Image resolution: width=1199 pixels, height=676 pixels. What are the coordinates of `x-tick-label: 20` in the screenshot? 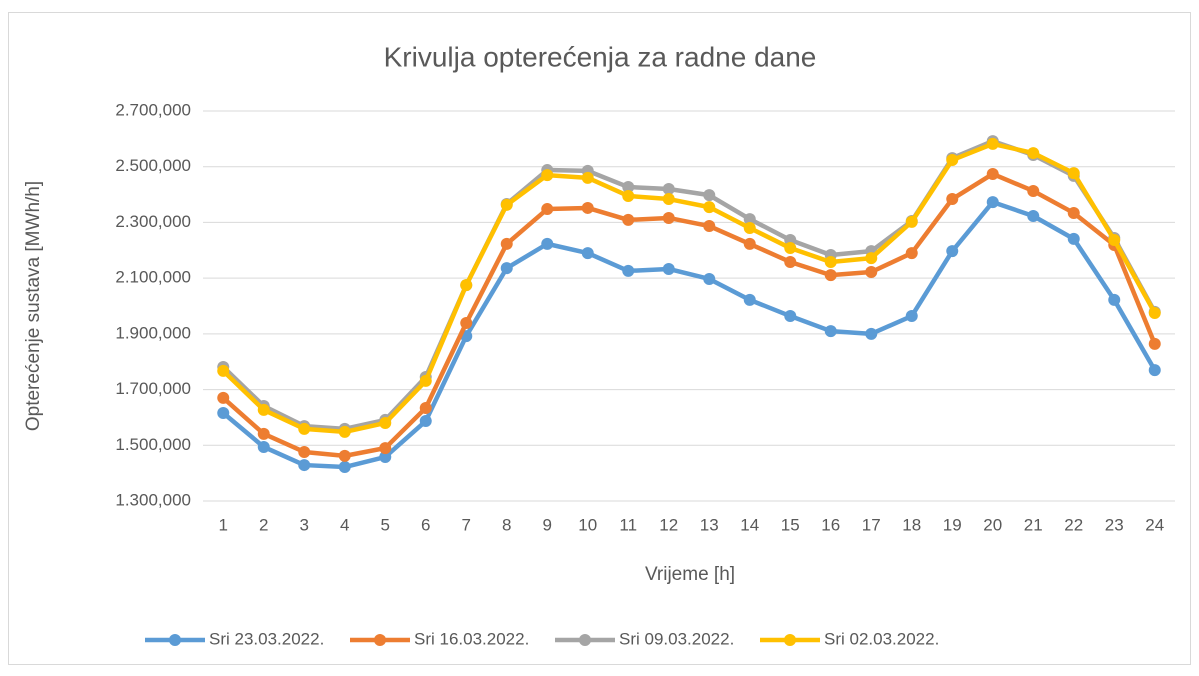 It's located at (992, 524).